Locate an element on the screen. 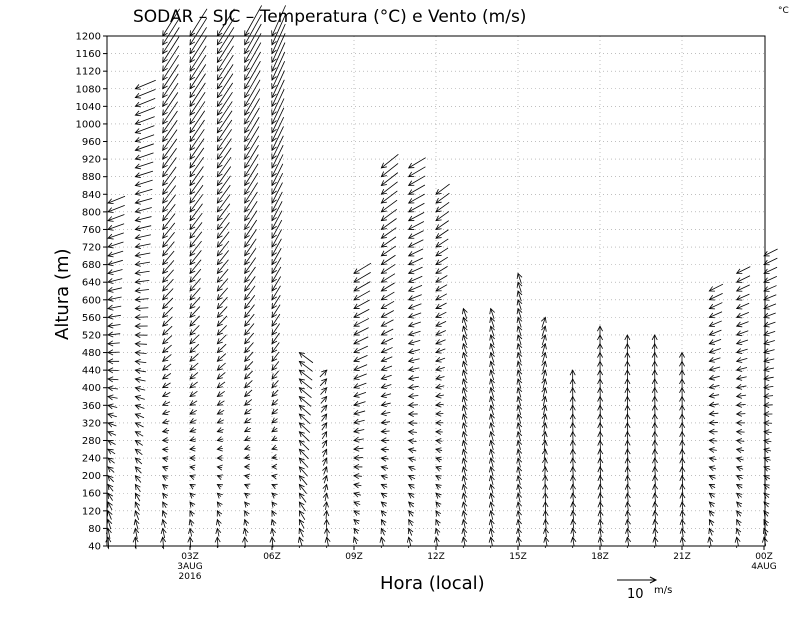 This screenshot has width=800, height=618. x-tick-label: 15Z is located at coordinates (518, 557).